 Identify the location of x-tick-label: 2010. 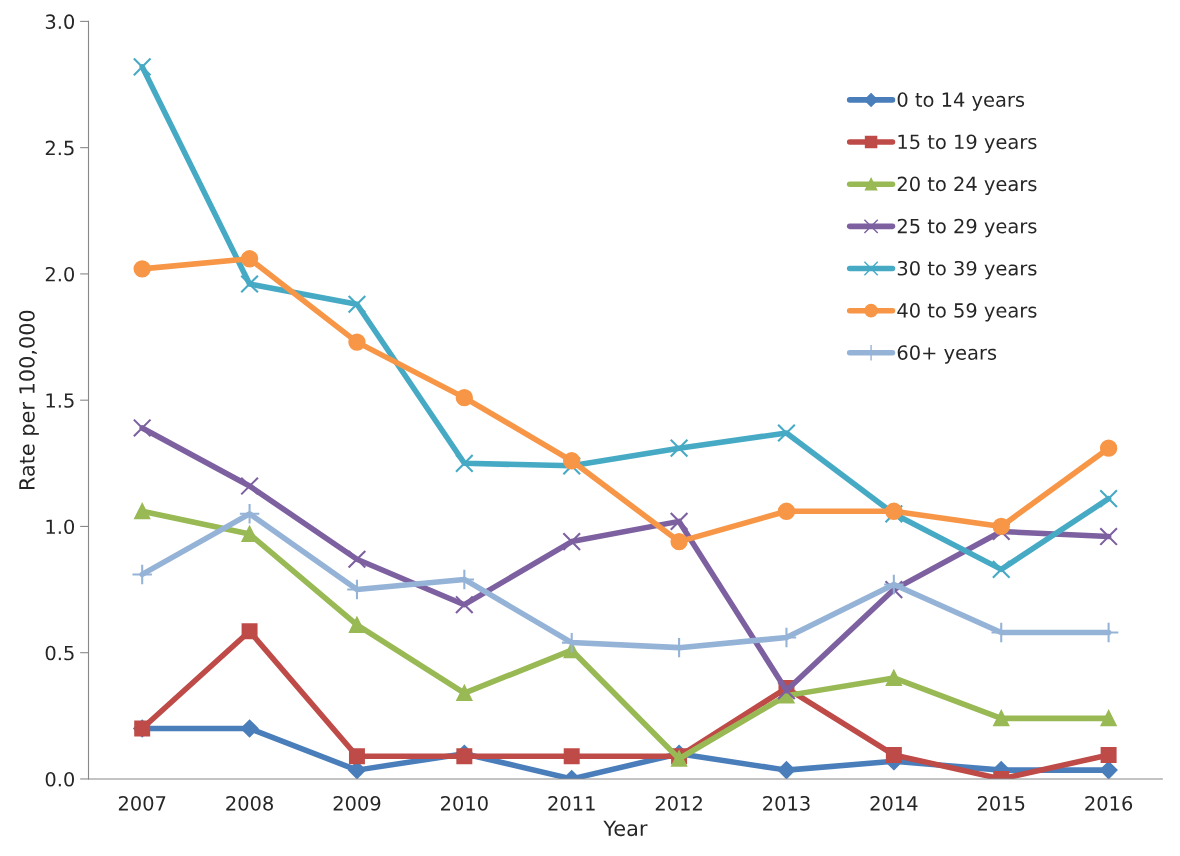
(464, 803).